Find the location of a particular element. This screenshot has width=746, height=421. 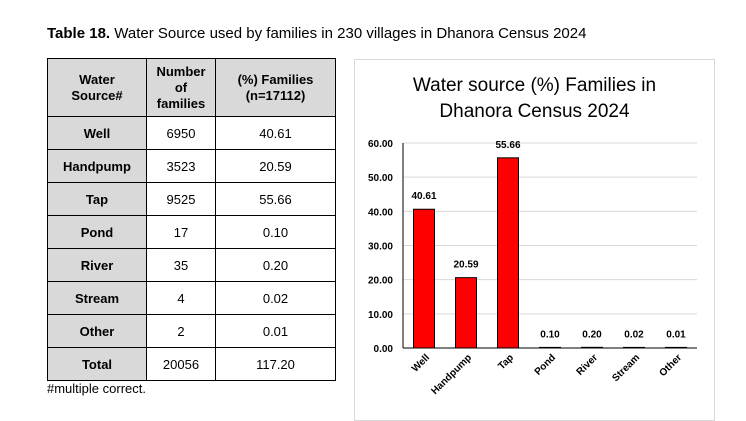

y-tick-label: 10.00 is located at coordinates (380, 315).